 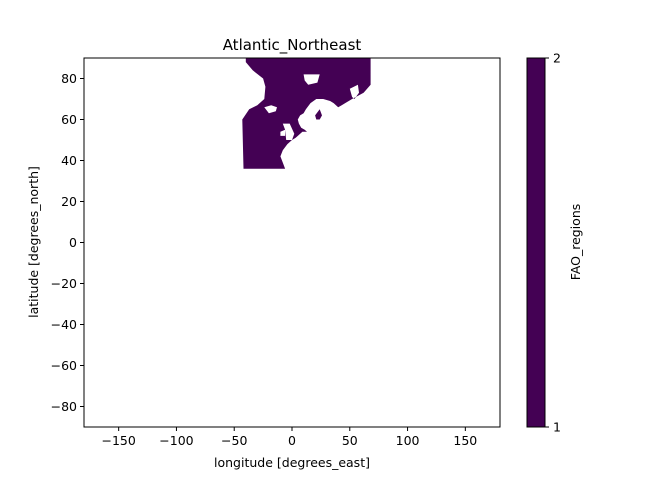 I want to click on chart-title: Atlantic_Northeast, so click(x=292, y=45).